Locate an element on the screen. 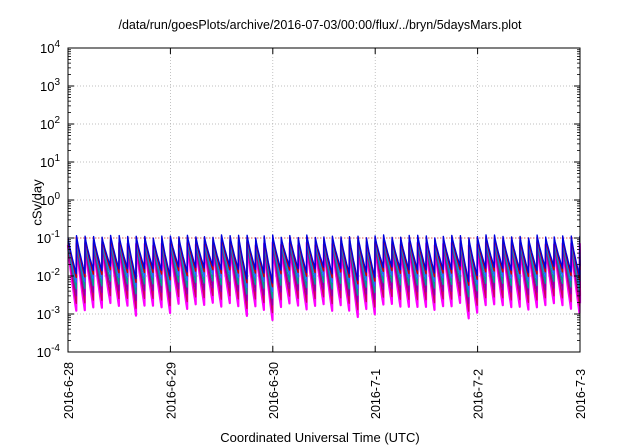 This screenshot has width=640, height=448. x-tick-label: 2016-6-28 is located at coordinates (69, 390).